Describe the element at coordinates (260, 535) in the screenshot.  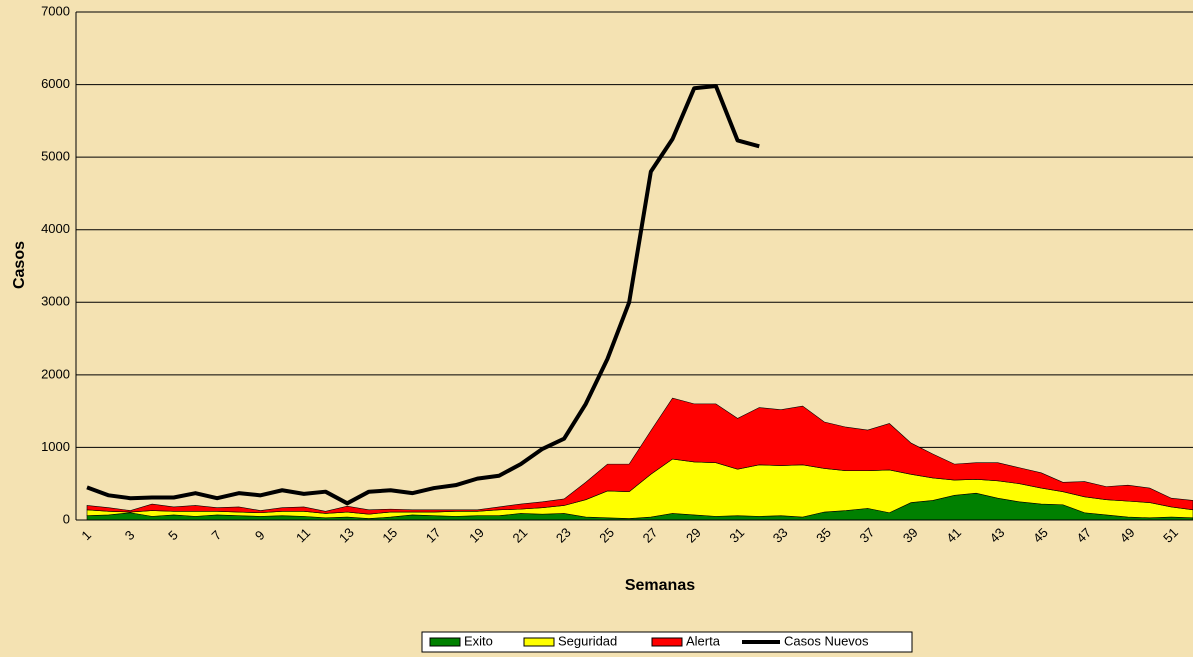
I see `x-tick-label: 9` at that location.